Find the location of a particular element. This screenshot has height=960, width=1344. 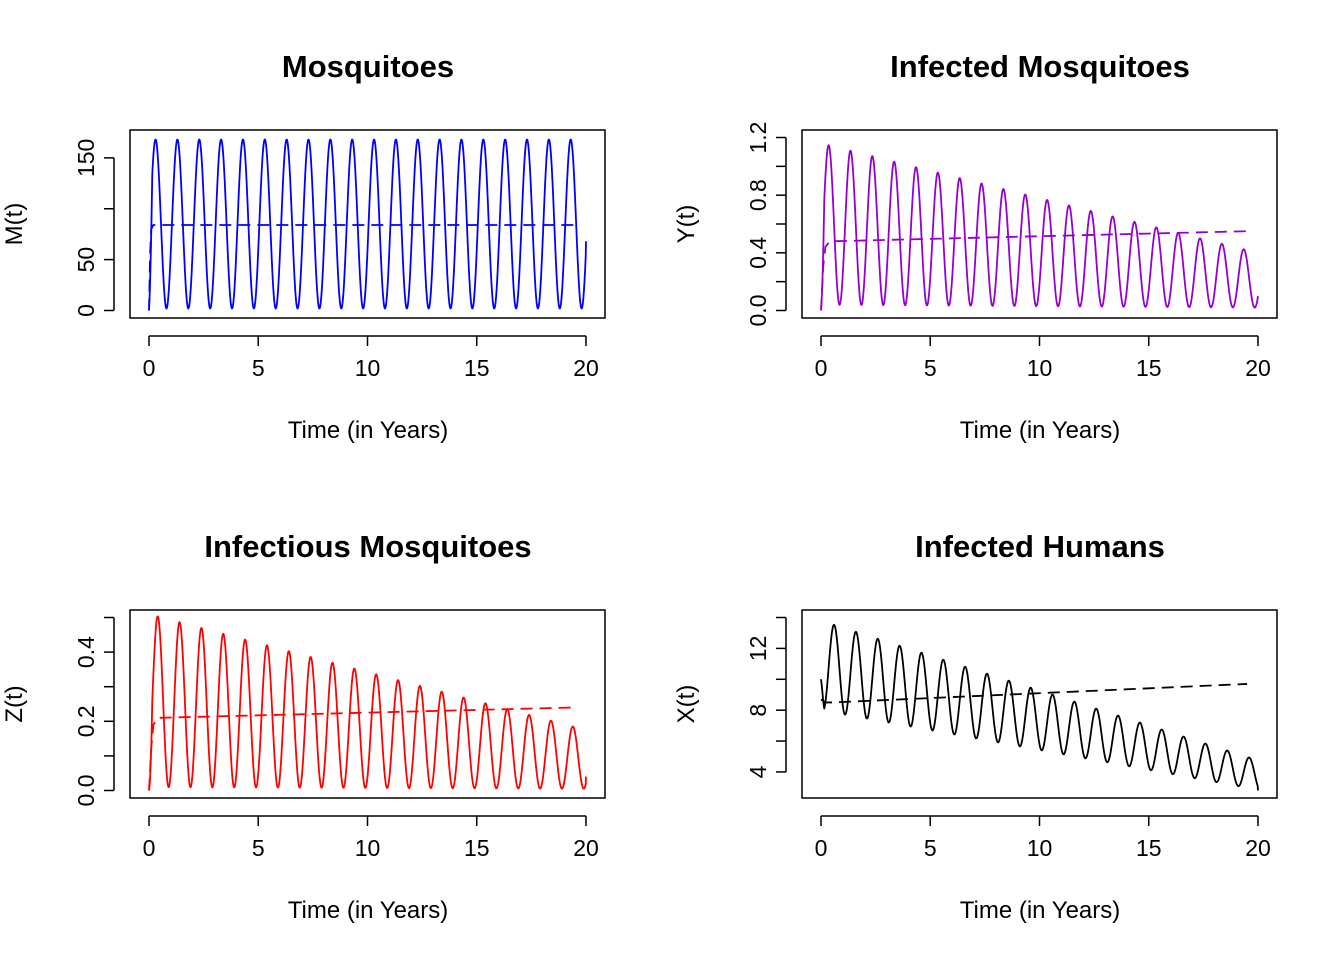

panel-infectious-mosquitoes-series-solid-line is located at coordinates (367, 703).